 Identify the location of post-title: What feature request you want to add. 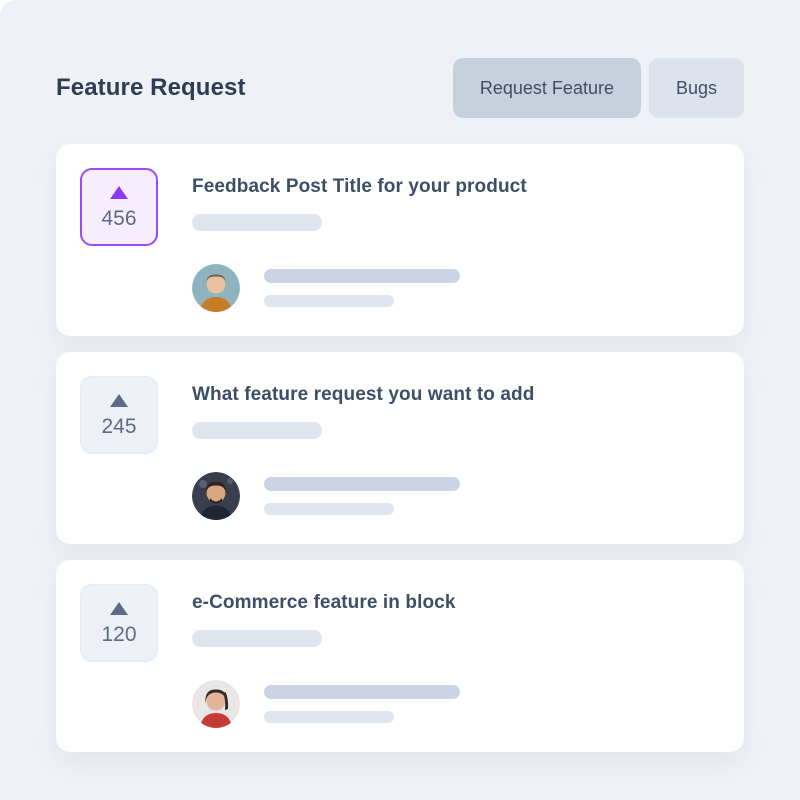
(363, 394).